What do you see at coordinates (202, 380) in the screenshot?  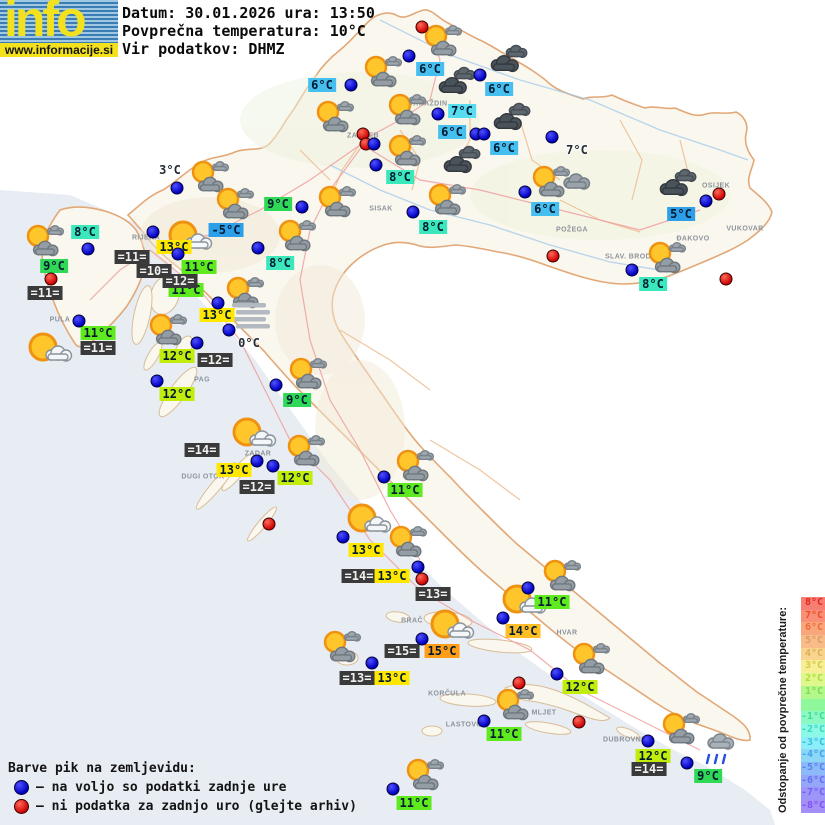 I see `city-label: PAG` at bounding box center [202, 380].